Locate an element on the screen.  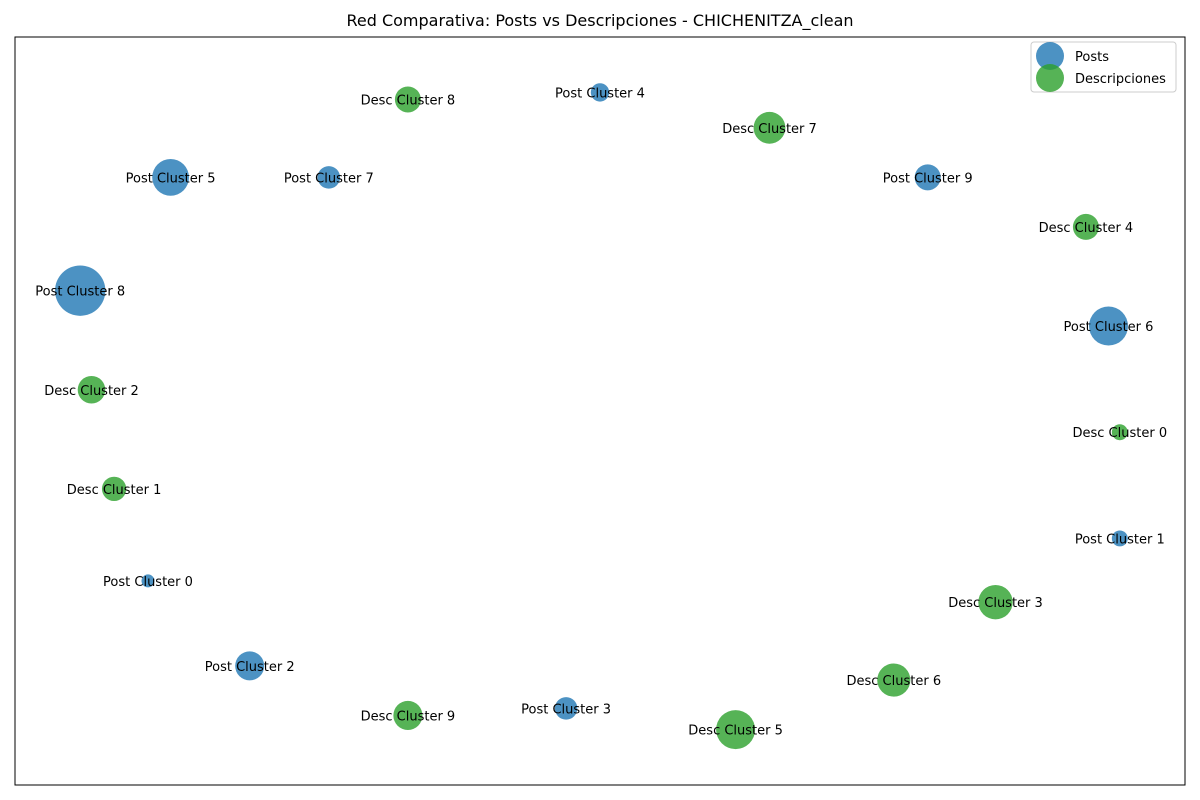
node-post-cluster-5: Post Cluster 5 is located at coordinates (171, 177).